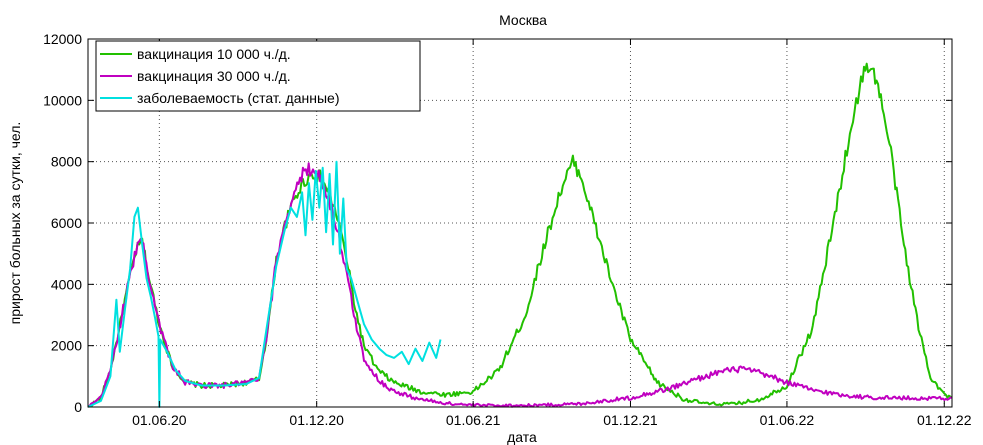 The height and width of the screenshot is (445, 983). What do you see at coordinates (66, 346) in the screenshot?
I see `y-tick-label: 2000` at bounding box center [66, 346].